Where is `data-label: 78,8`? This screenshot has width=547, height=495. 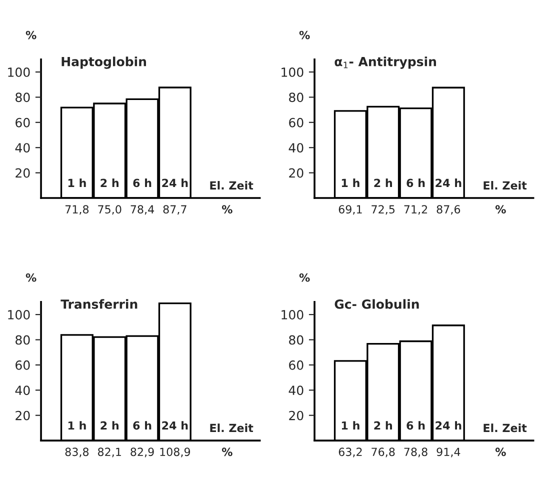 data-label: 78,8 is located at coordinates (416, 453).